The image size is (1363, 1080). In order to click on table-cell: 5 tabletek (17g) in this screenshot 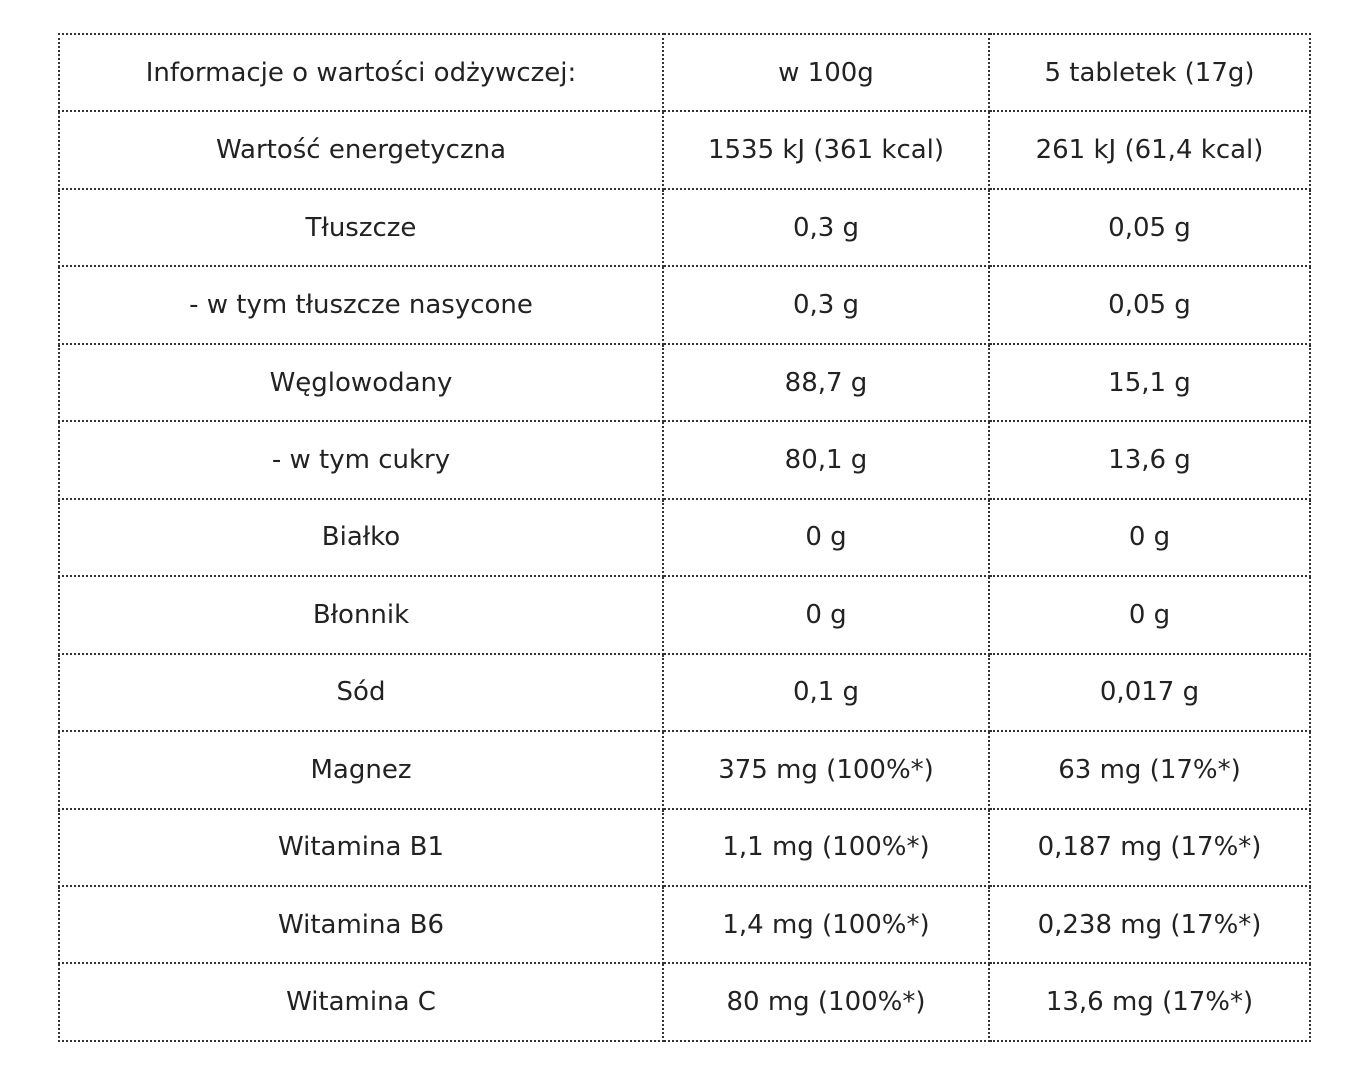, I will do `click(1149, 72)`.